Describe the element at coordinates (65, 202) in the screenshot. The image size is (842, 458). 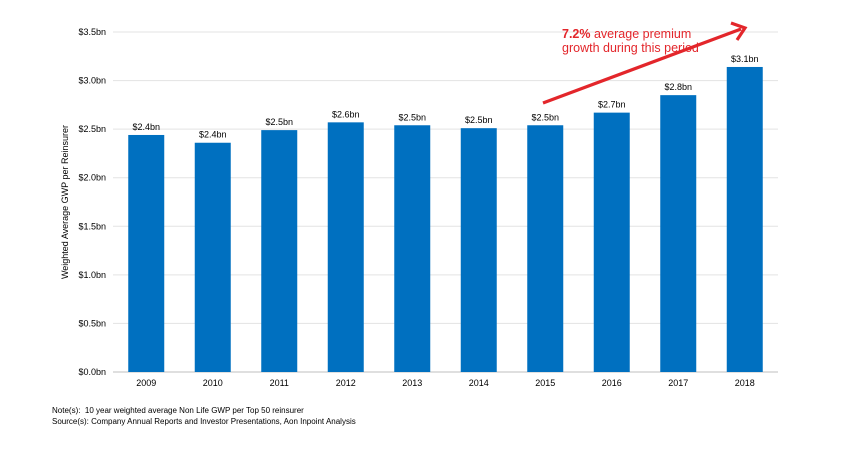
I see `y-axis-label: Weighted Average GWP per Reinsurer` at that location.